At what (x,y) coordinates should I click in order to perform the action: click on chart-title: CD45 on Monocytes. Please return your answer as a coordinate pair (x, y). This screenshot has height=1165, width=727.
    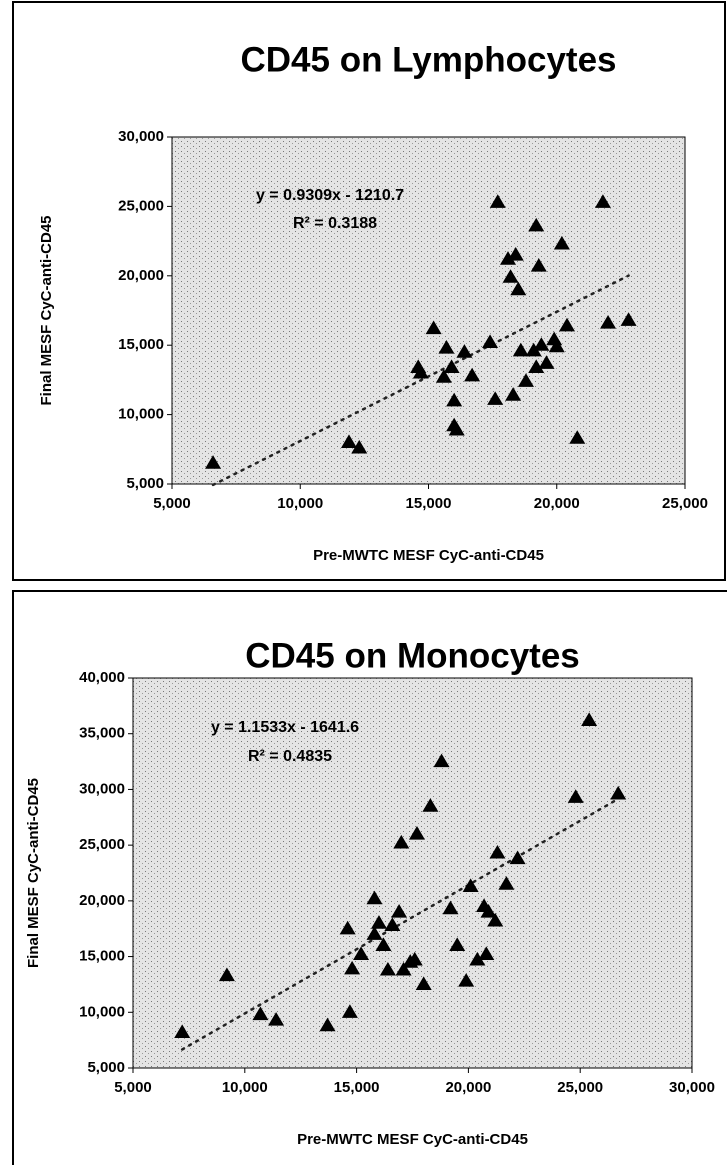
    Looking at the image, I should click on (412, 655).